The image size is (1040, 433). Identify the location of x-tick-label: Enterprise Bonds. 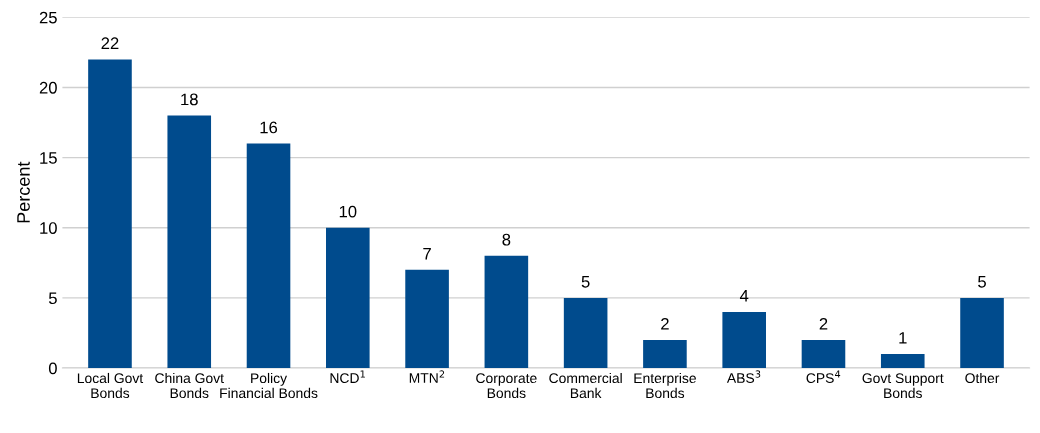
(665, 385).